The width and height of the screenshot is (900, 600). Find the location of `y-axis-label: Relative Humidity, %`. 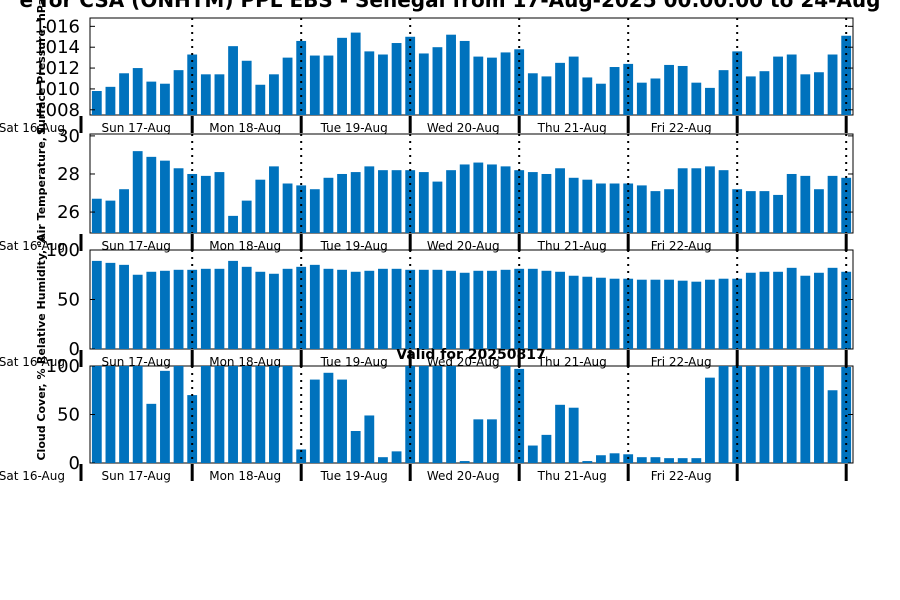

y-axis-label: Relative Humidity, % is located at coordinates (41, 299).